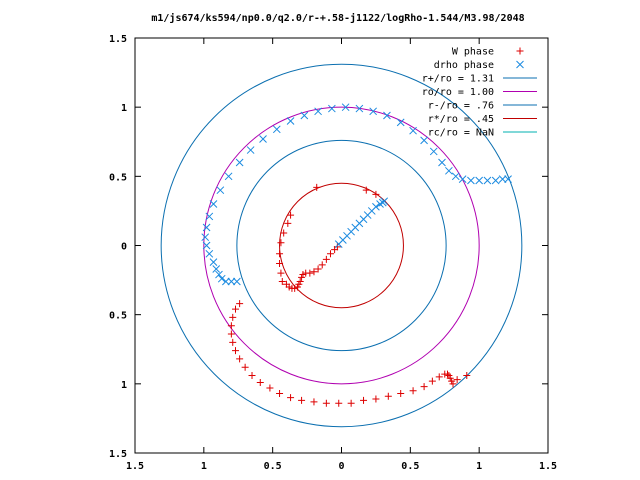  Describe the element at coordinates (464, 65) in the screenshot. I see `legend-label: drho phase` at that location.